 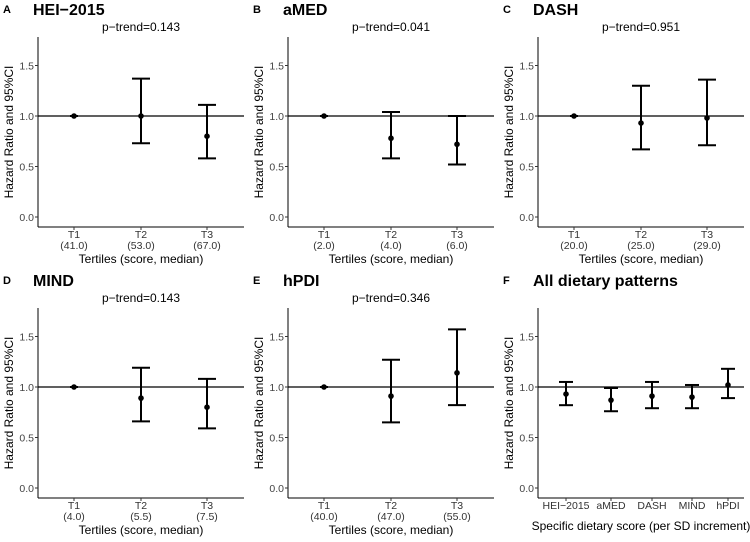 What do you see at coordinates (206, 246) in the screenshot?
I see `x-tick-sublabel: (67.0)` at bounding box center [206, 246].